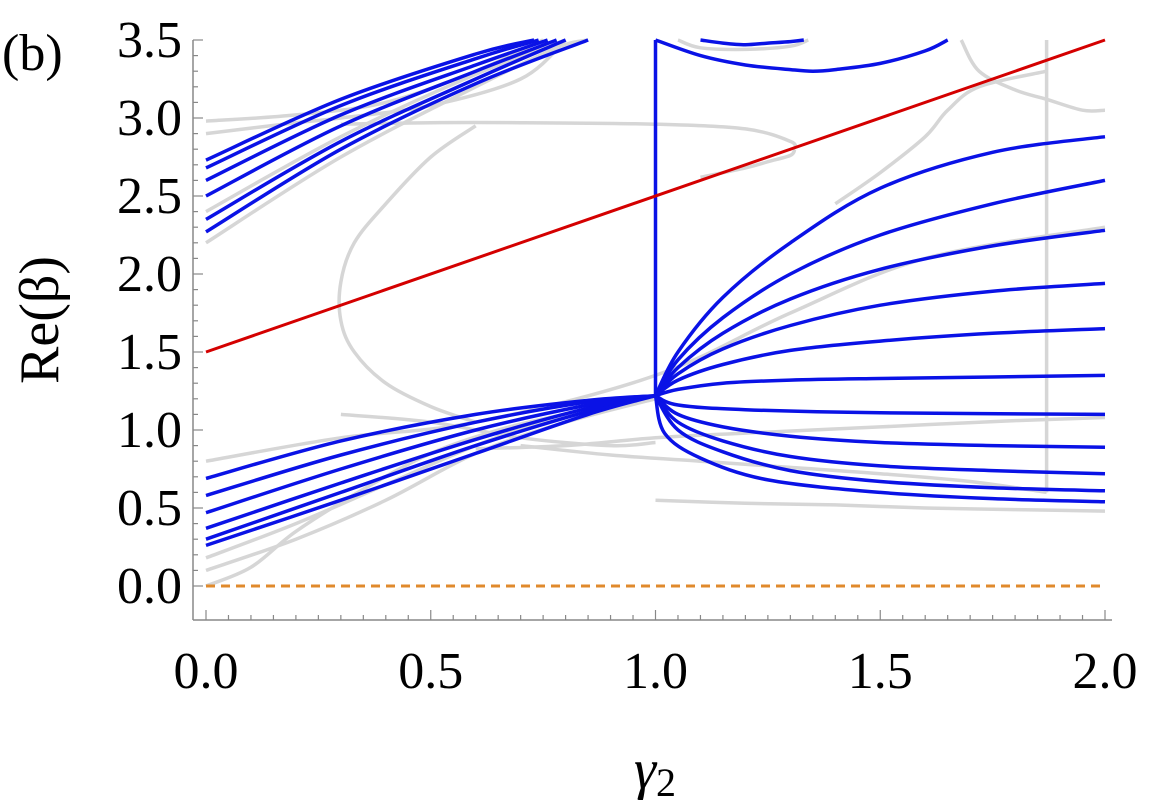 The height and width of the screenshot is (802, 1152). Describe the element at coordinates (32, 53) in the screenshot. I see `panel-label: (b)` at that location.